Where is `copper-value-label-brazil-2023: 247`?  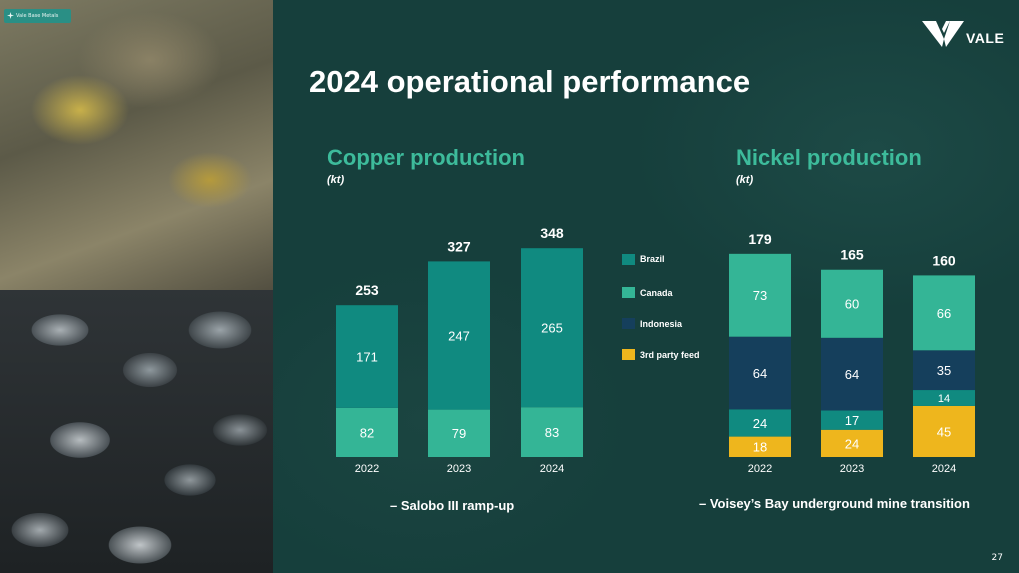 copper-value-label-brazil-2023: 247 is located at coordinates (459, 335).